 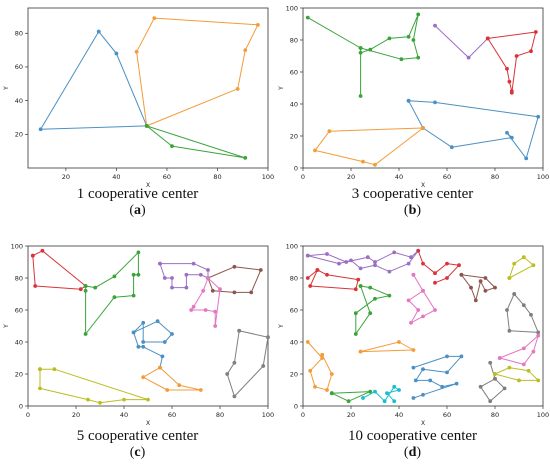 I want to click on caption-a-title: 1 cooperative center, so click(x=137, y=194).